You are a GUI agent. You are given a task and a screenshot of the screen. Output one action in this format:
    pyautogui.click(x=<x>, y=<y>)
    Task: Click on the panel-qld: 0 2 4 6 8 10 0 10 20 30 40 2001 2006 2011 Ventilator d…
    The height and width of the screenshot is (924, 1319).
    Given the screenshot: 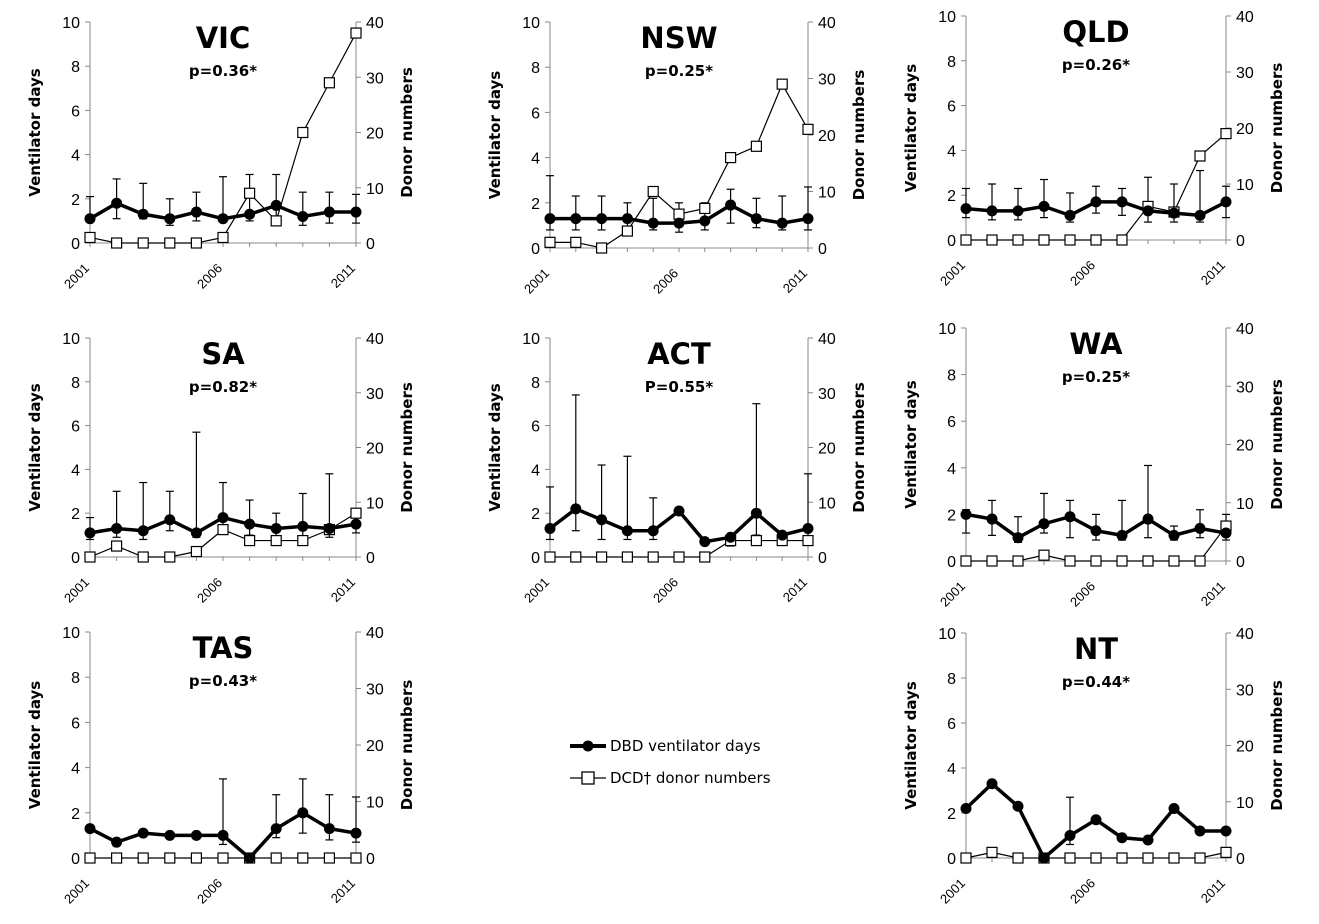 What is the action you would take?
    pyautogui.click(x=1094, y=149)
    